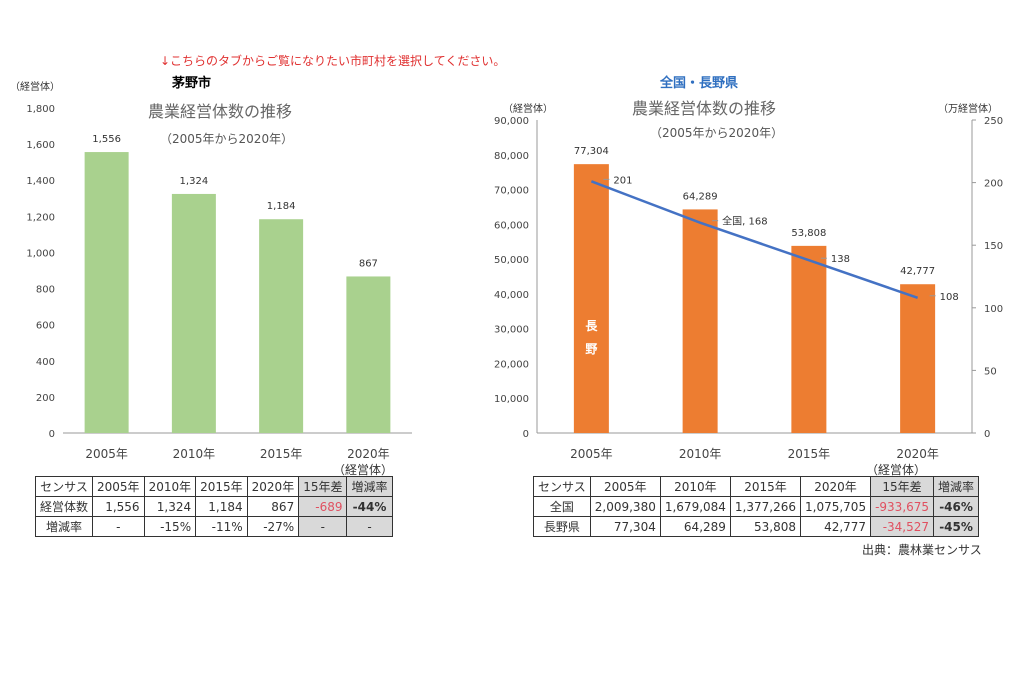 Image resolution: width=1027 pixels, height=685 pixels. What do you see at coordinates (968, 109) in the screenshot?
I see `right-y2-unit: （万経営体）` at bounding box center [968, 109].